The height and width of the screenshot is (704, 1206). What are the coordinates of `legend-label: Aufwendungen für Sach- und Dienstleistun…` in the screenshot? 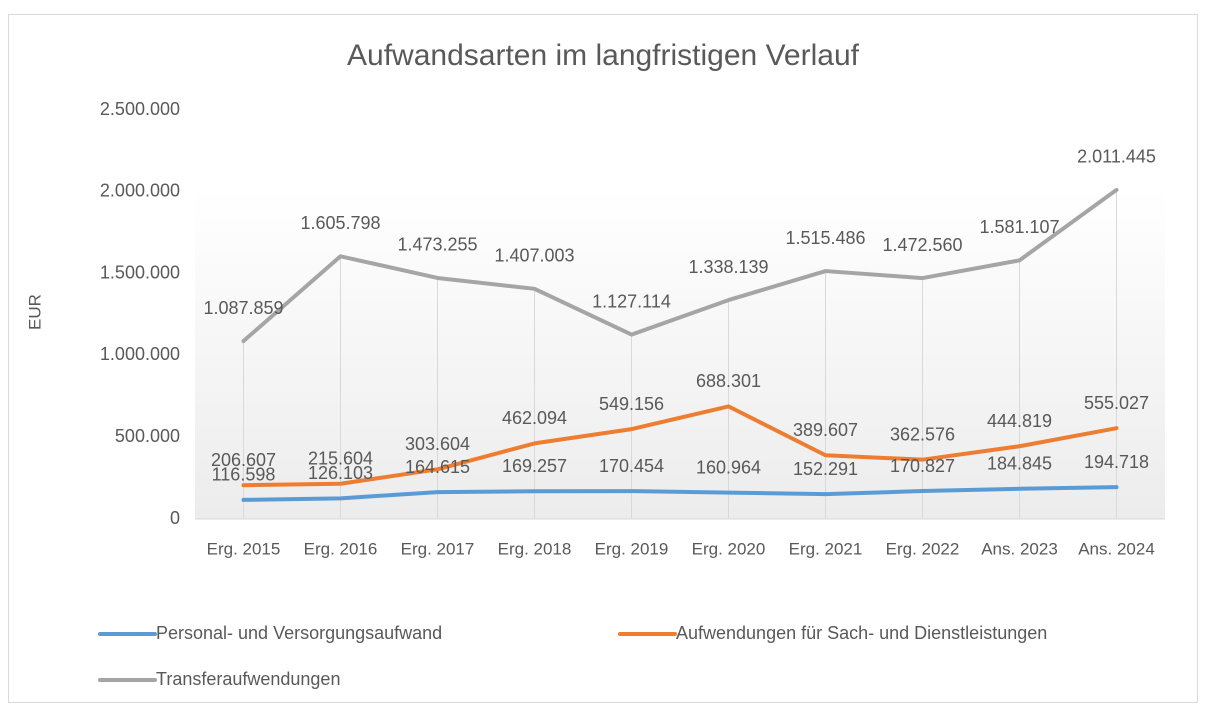 It's located at (861, 633).